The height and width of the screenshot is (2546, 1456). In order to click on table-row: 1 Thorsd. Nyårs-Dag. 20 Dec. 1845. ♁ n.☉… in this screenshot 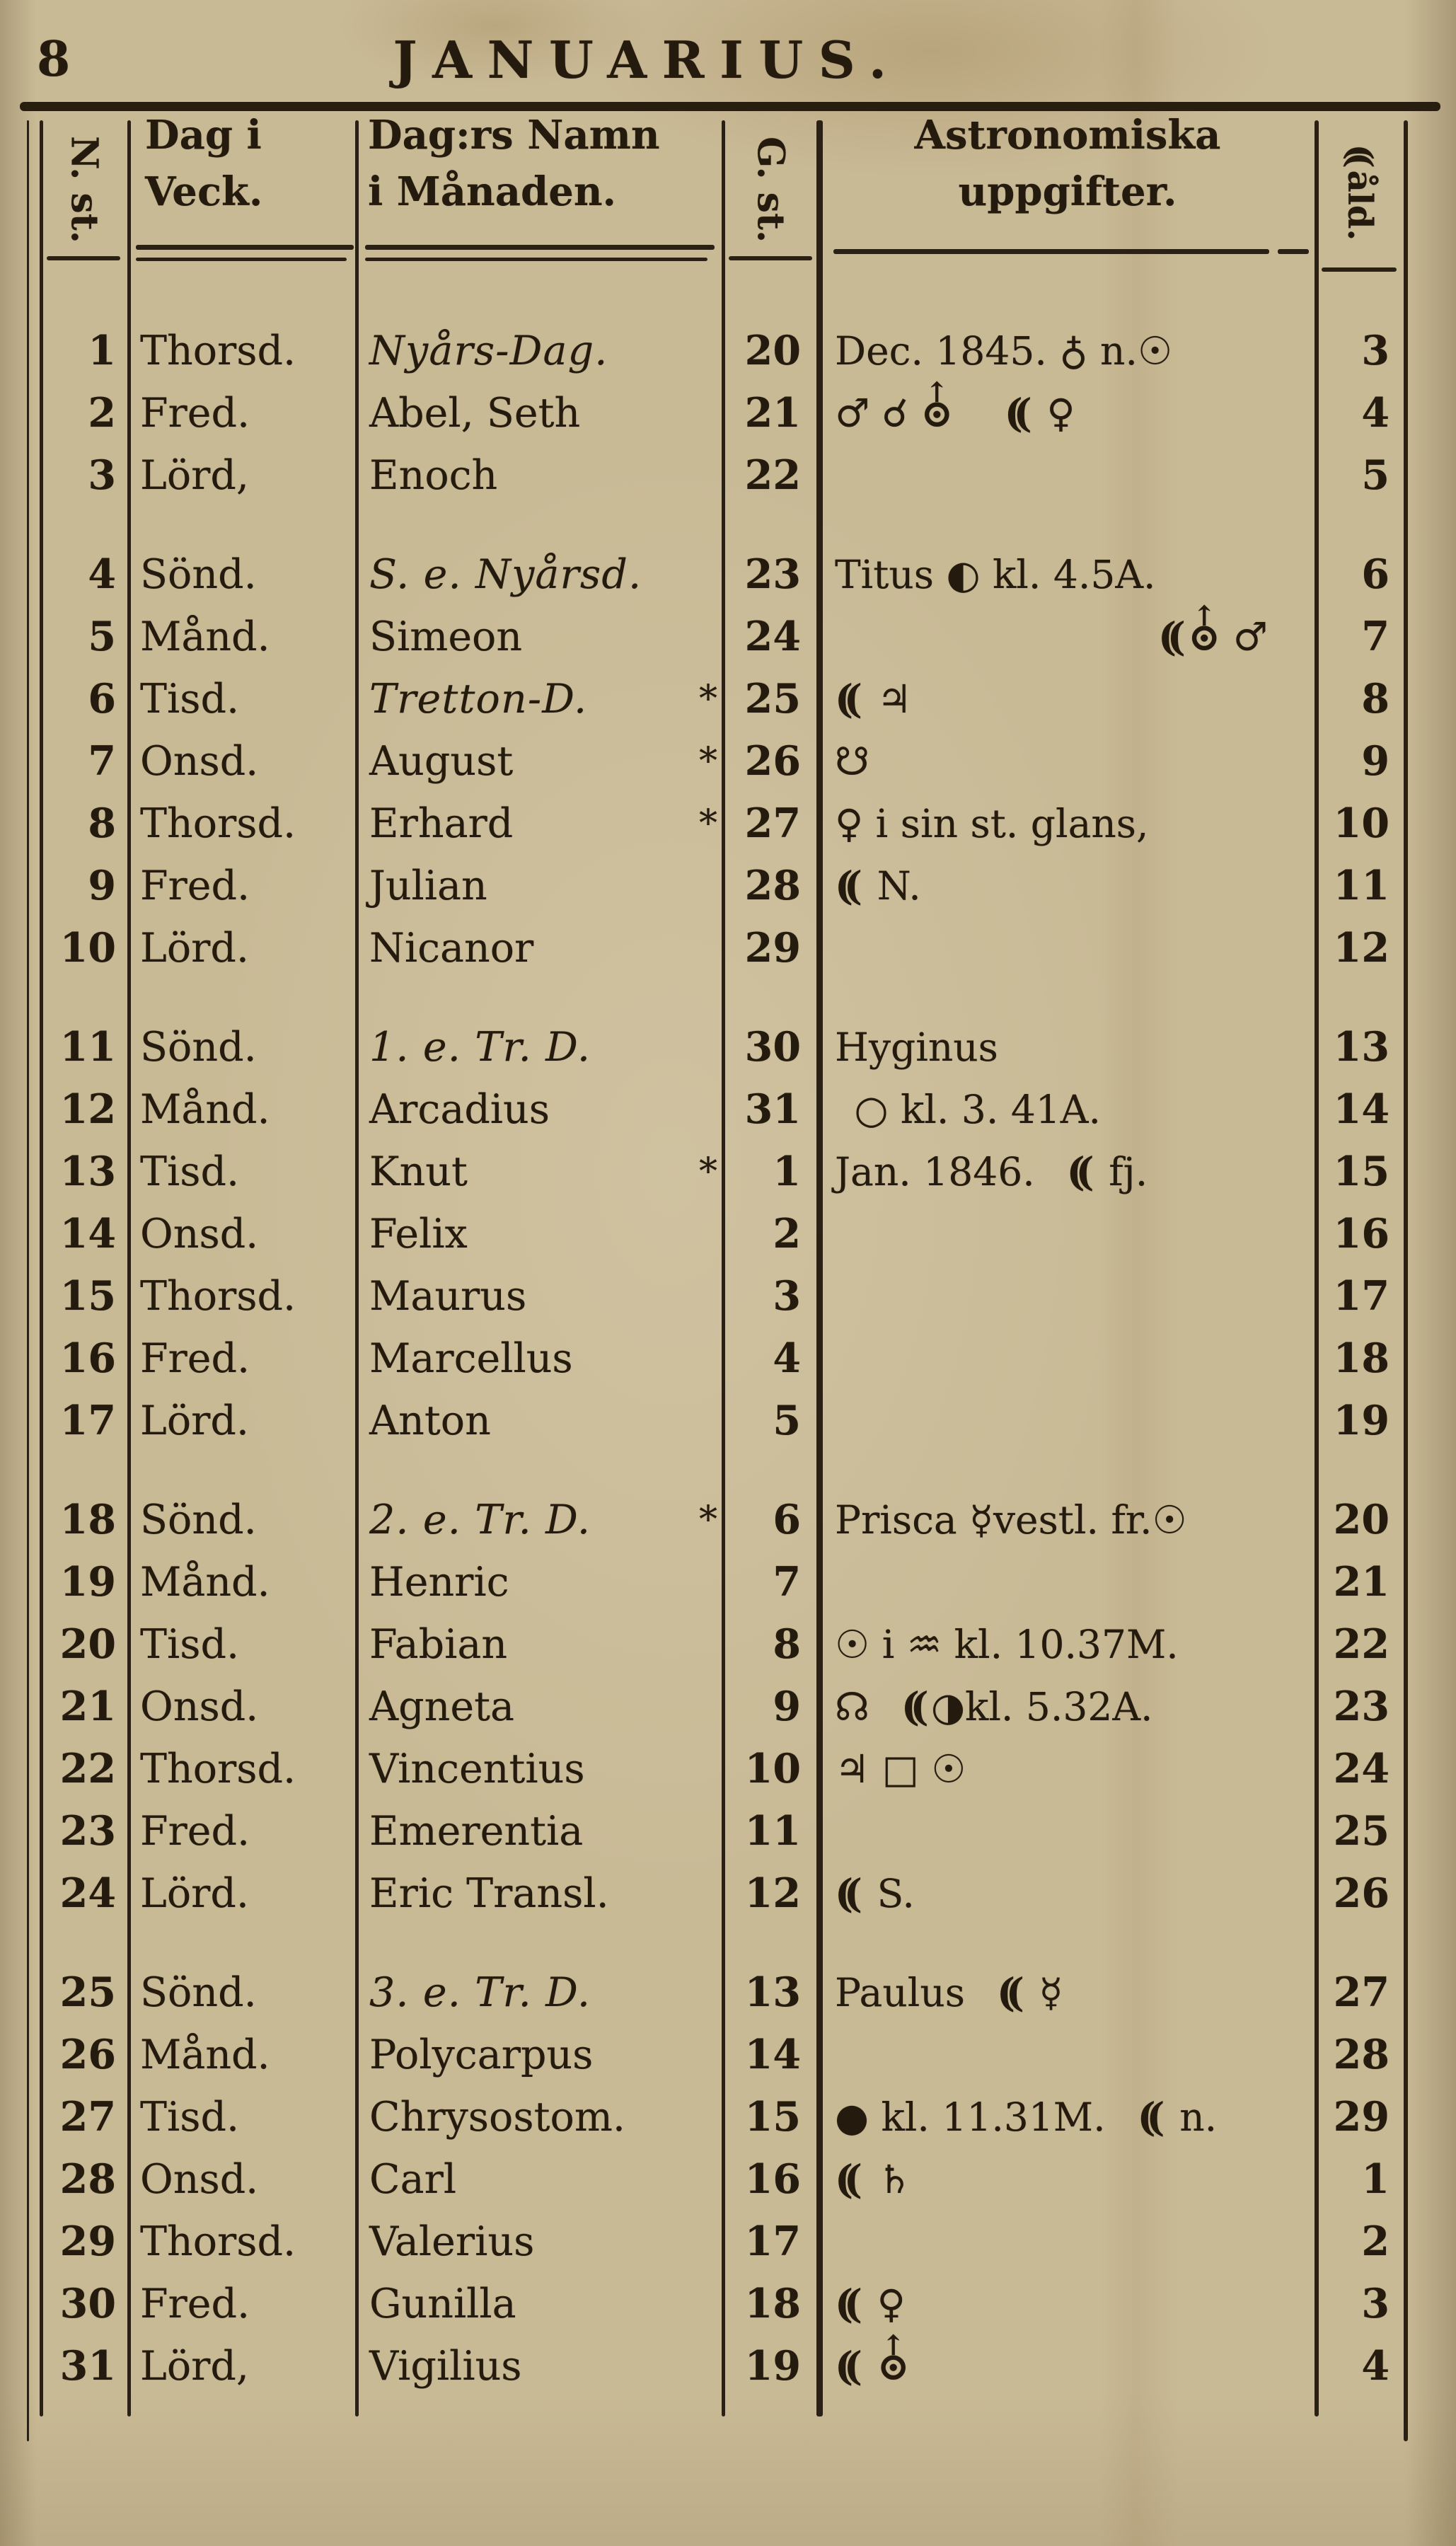, I will do `click(723, 351)`.